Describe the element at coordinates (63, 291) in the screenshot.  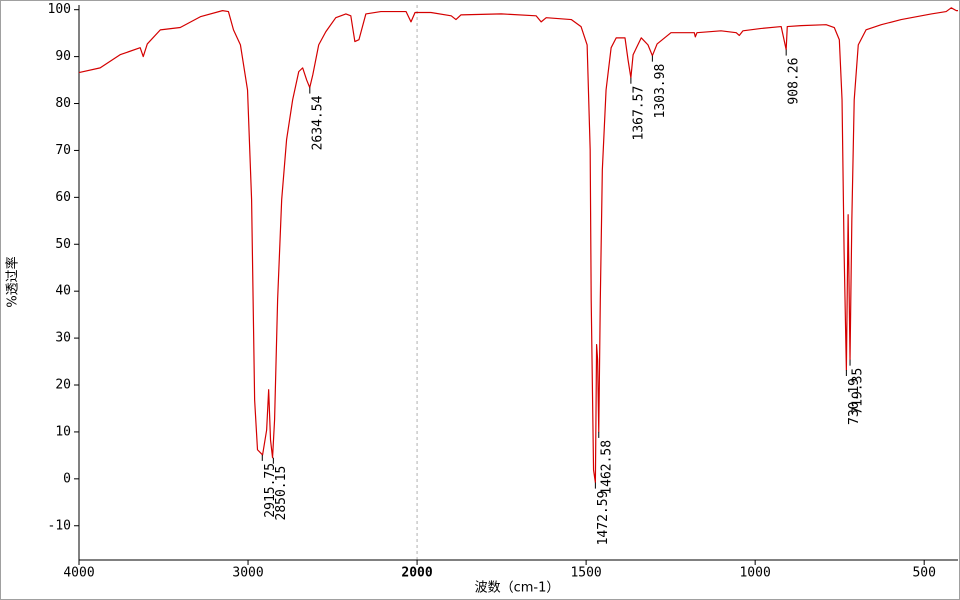
I see `y-tick-label: 40` at that location.